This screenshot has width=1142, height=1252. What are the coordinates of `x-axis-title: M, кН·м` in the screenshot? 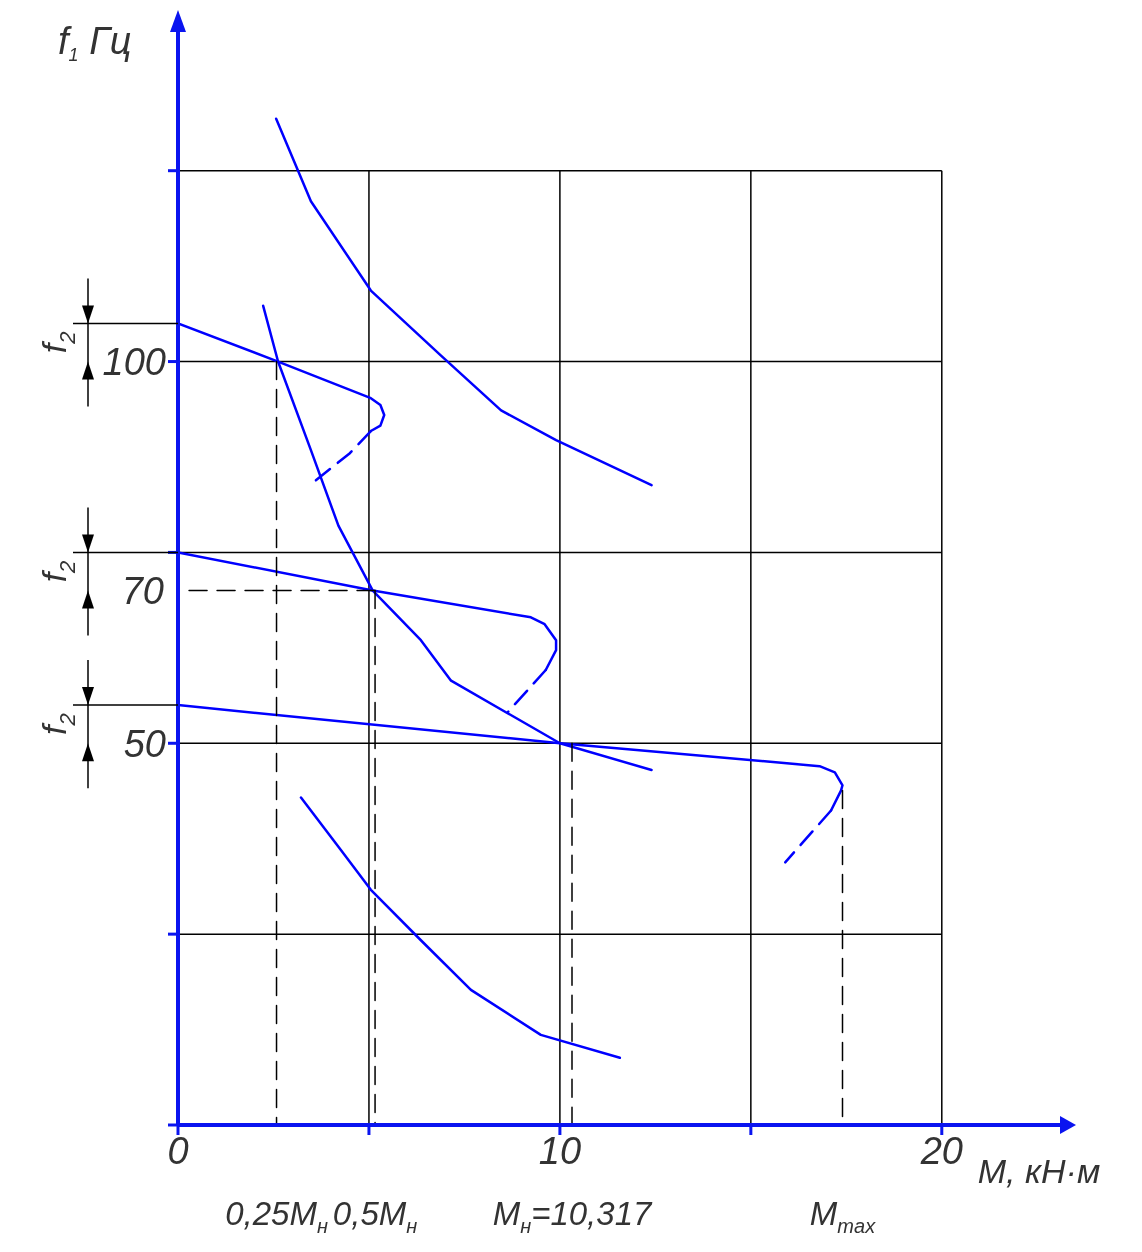 It's located at (1039, 1171).